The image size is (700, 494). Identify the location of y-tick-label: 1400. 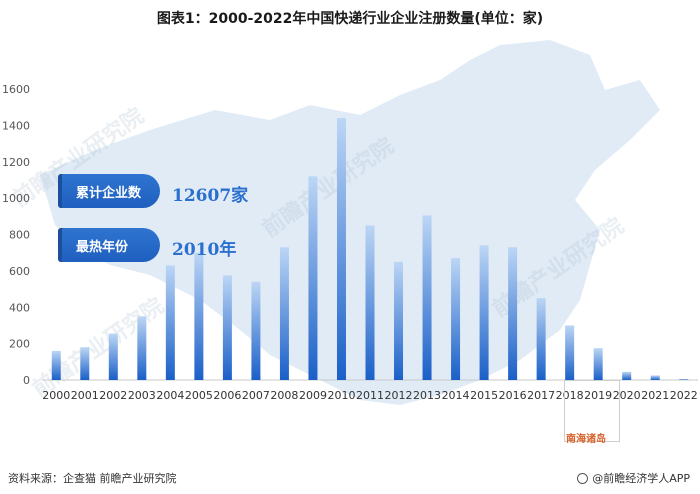
(16, 125).